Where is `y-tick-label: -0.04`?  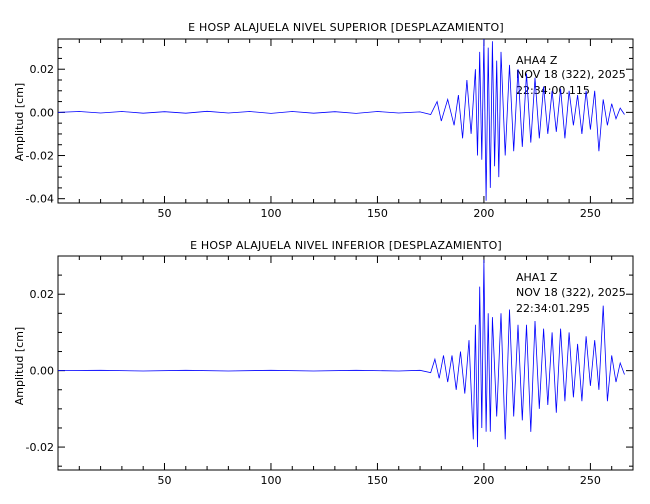 y-tick-label: -0.04 is located at coordinates (40, 199).